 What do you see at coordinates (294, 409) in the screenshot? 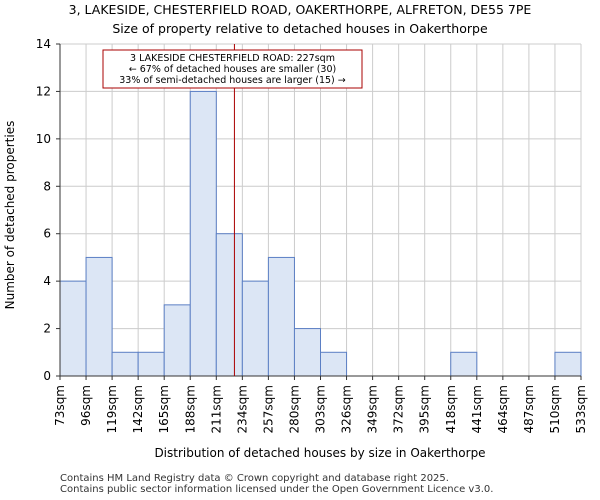
I see `x-tick-label: 280sqm` at bounding box center [294, 409].